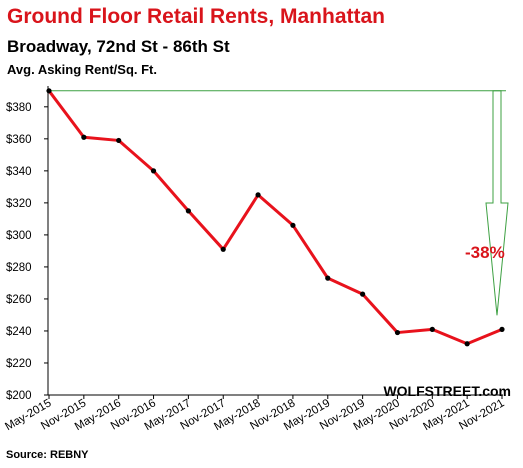 The height and width of the screenshot is (468, 523). Describe the element at coordinates (19, 300) in the screenshot. I see `y-tick-label: $260` at that location.